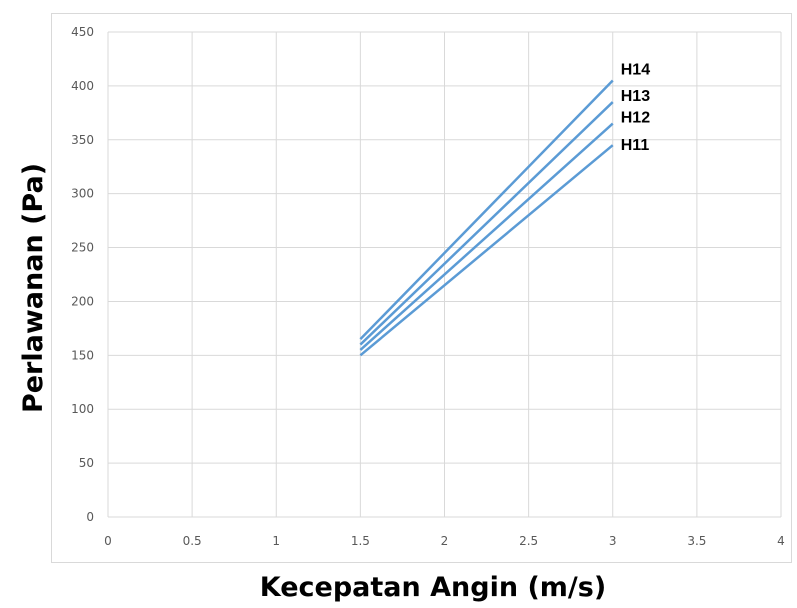 Image resolution: width=797 pixels, height=608 pixels. I want to click on y-tick-label: 250, so click(82, 248).